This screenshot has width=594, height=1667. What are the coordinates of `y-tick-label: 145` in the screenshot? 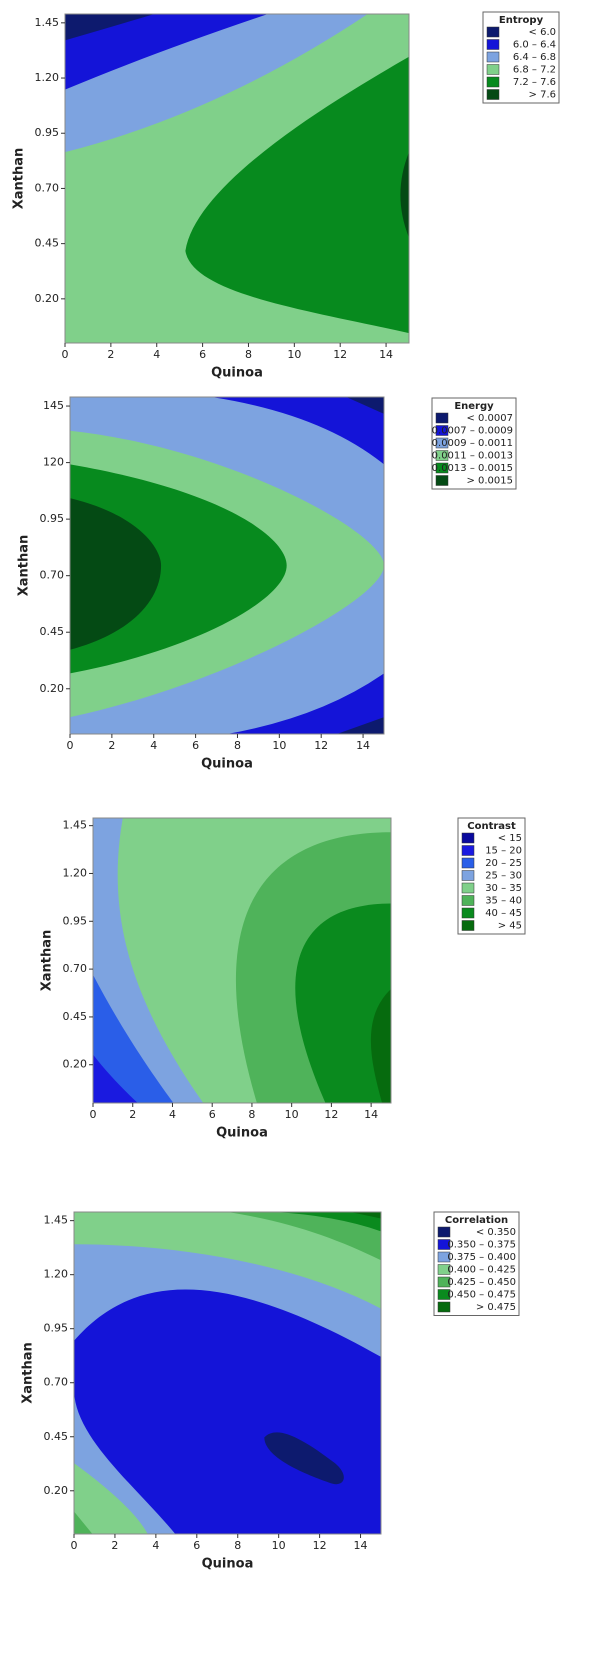 It's located at (53, 405).